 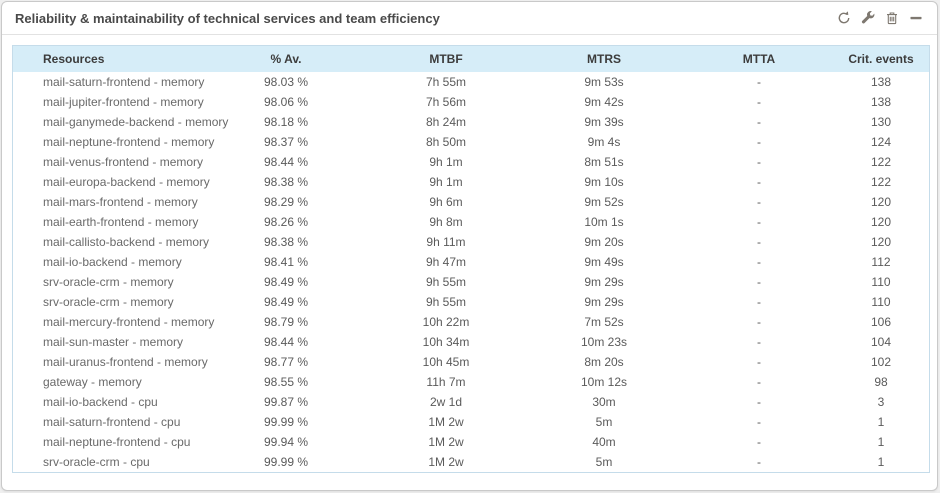 What do you see at coordinates (92, 382) in the screenshot?
I see `resource-name: gateway - memory` at bounding box center [92, 382].